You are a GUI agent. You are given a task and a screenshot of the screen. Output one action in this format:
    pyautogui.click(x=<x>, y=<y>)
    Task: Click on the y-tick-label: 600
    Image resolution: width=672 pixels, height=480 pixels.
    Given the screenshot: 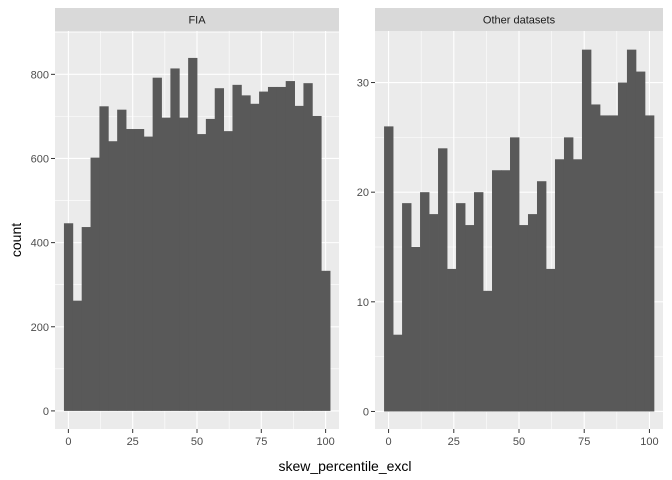 What is the action you would take?
    pyautogui.click(x=40, y=159)
    